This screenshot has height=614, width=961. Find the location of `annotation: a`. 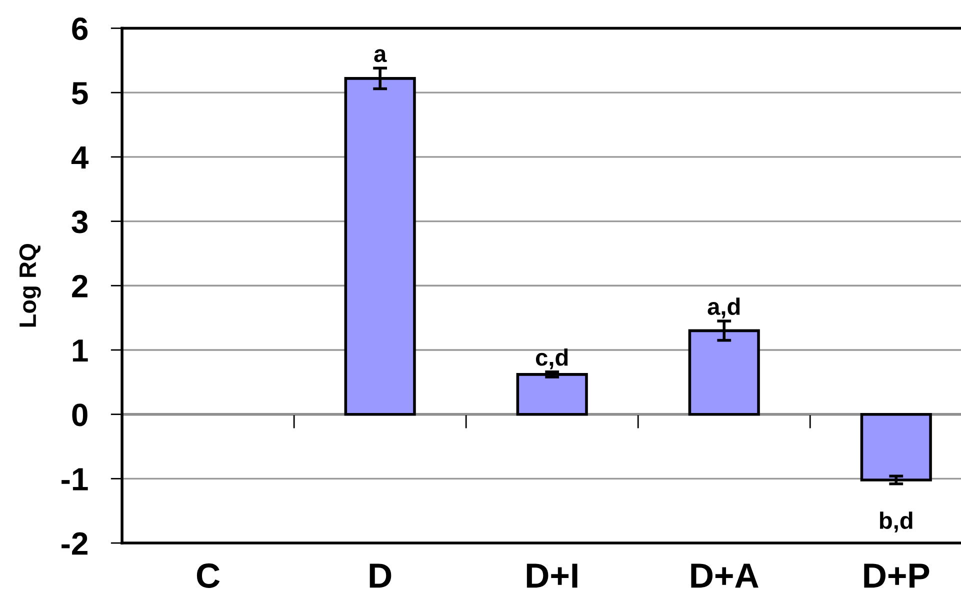

annotation: a is located at coordinates (380, 55).